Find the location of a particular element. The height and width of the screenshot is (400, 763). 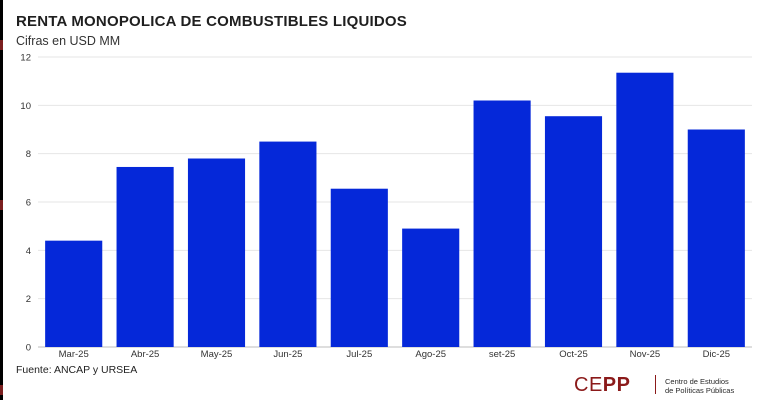

x-tick-label: Jun-25 is located at coordinates (287, 354).